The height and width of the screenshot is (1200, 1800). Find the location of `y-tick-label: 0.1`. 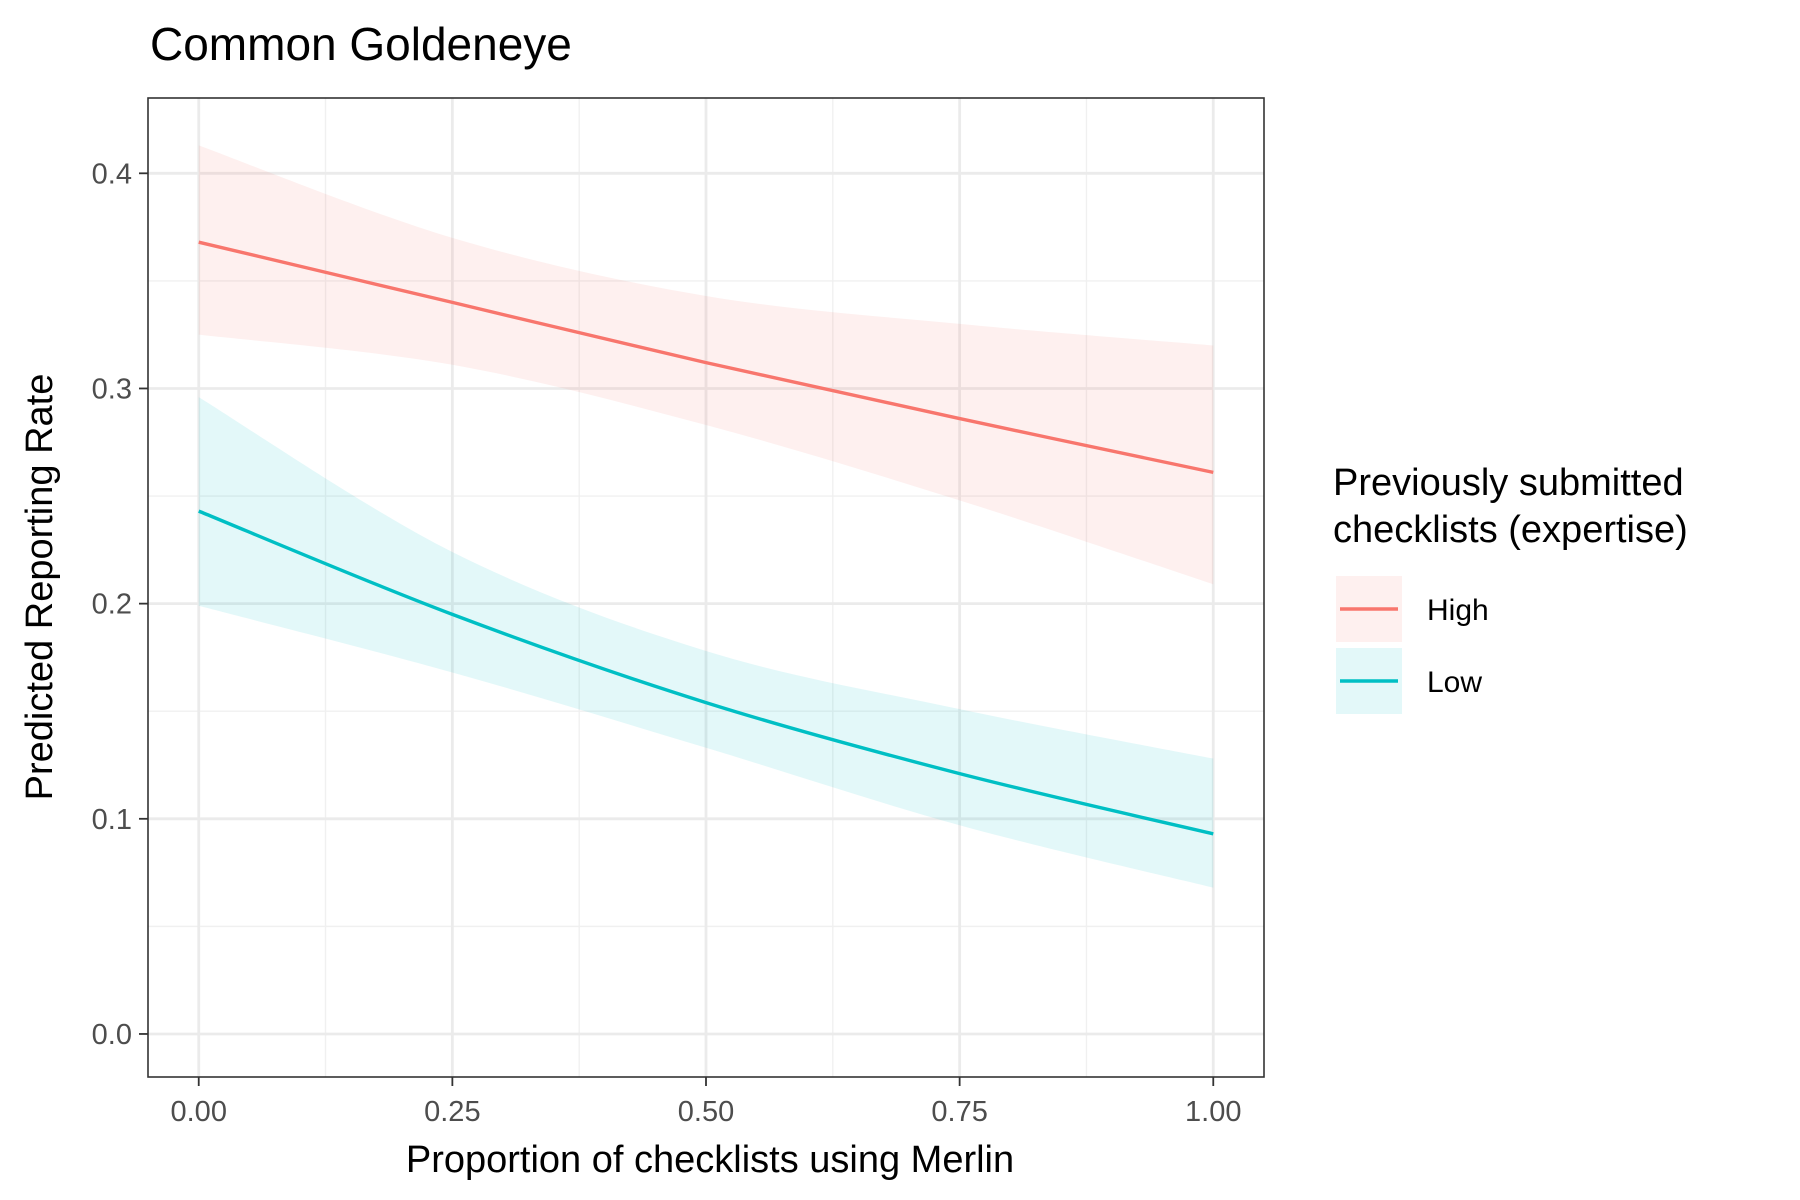

y-tick-label: 0.1 is located at coordinates (112, 820).